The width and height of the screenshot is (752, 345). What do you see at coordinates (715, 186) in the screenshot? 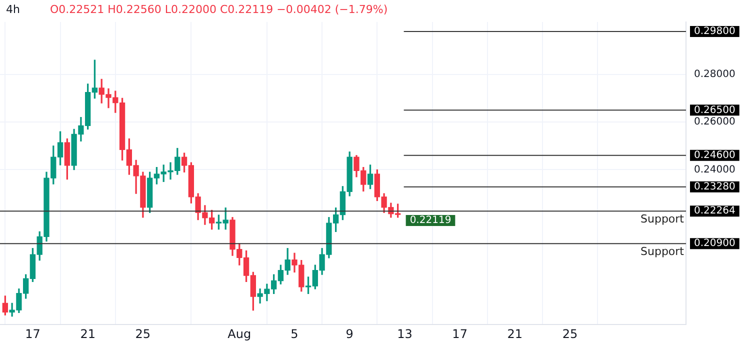
I see `y-tick-label: 0.23280` at bounding box center [715, 186].